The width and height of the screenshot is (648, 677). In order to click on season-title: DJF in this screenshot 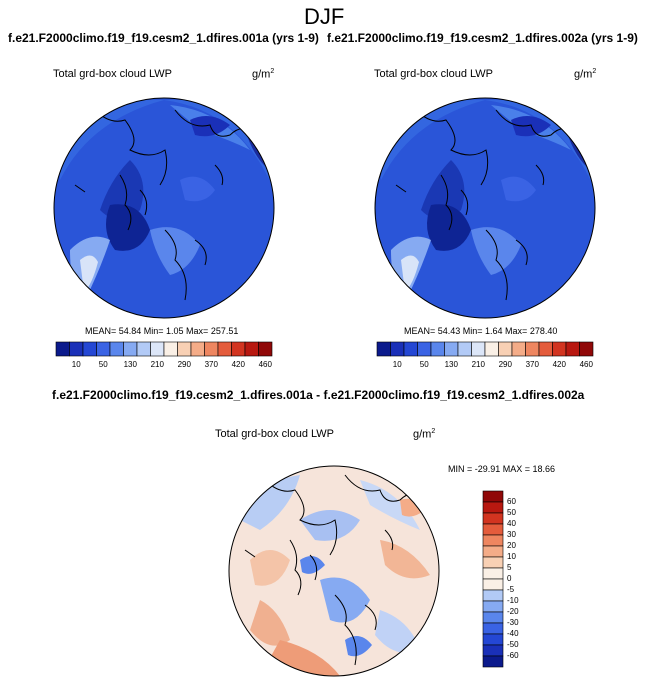, I will do `click(324, 16)`.